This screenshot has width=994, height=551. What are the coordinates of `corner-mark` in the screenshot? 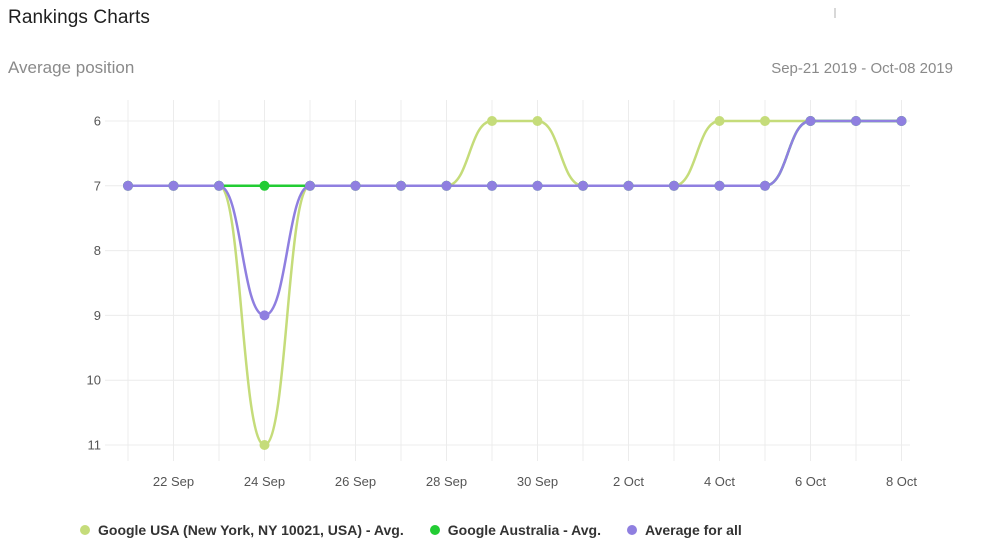 It's located at (835, 13).